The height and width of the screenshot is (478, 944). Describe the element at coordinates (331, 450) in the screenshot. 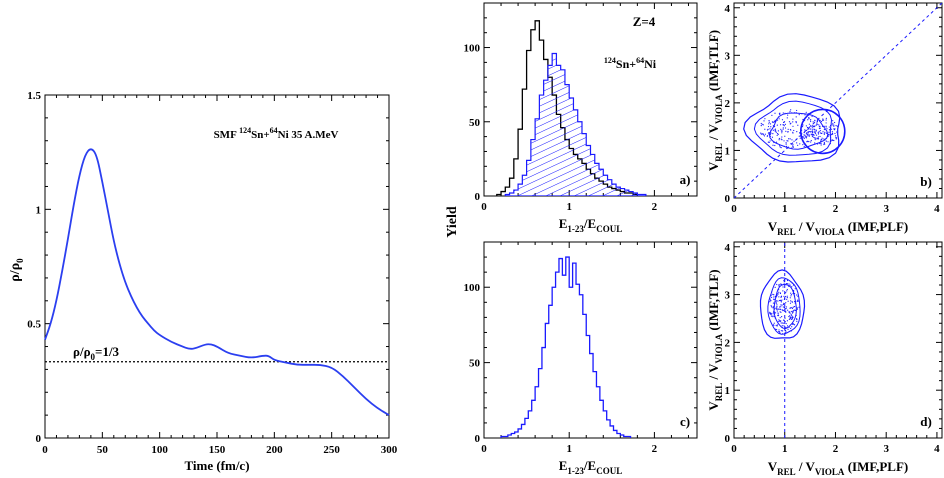

I see `x-tick-label: 250` at that location.